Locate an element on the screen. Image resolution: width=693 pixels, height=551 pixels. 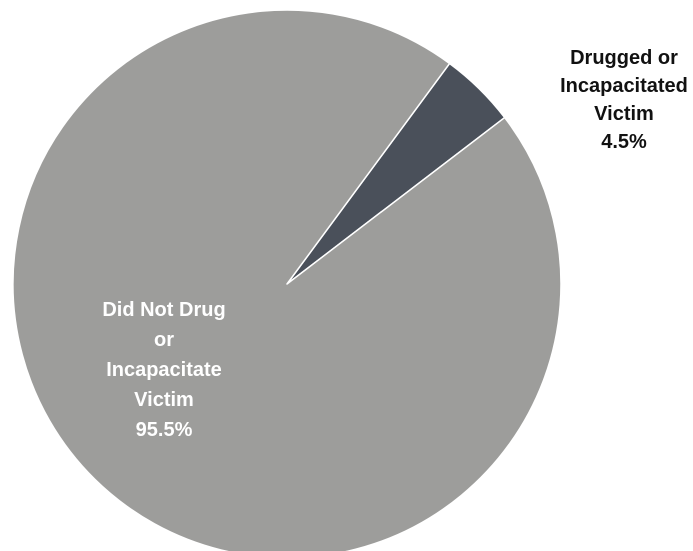
pie-slice-label-2: Did Not Drug or Incapacitate Victim 95.5% is located at coordinates (163, 370).